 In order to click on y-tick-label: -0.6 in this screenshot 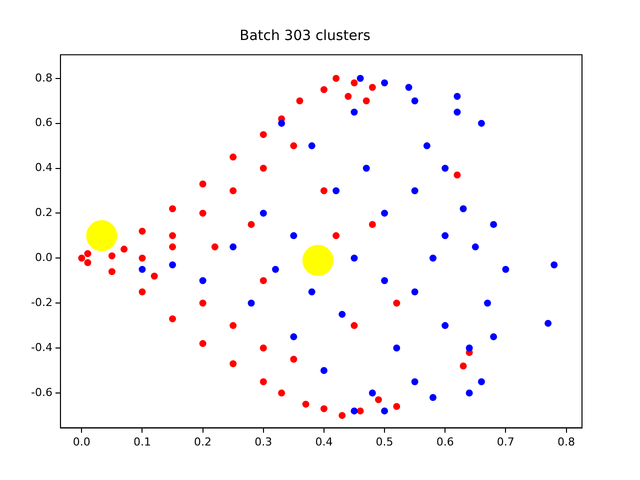, I will do `click(41, 392)`.